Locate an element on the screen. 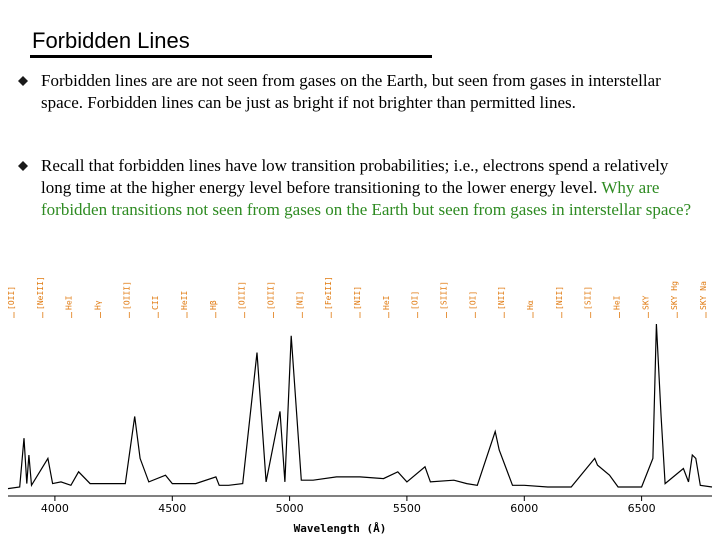  line-label: [SIII] is located at coordinates (444, 295).